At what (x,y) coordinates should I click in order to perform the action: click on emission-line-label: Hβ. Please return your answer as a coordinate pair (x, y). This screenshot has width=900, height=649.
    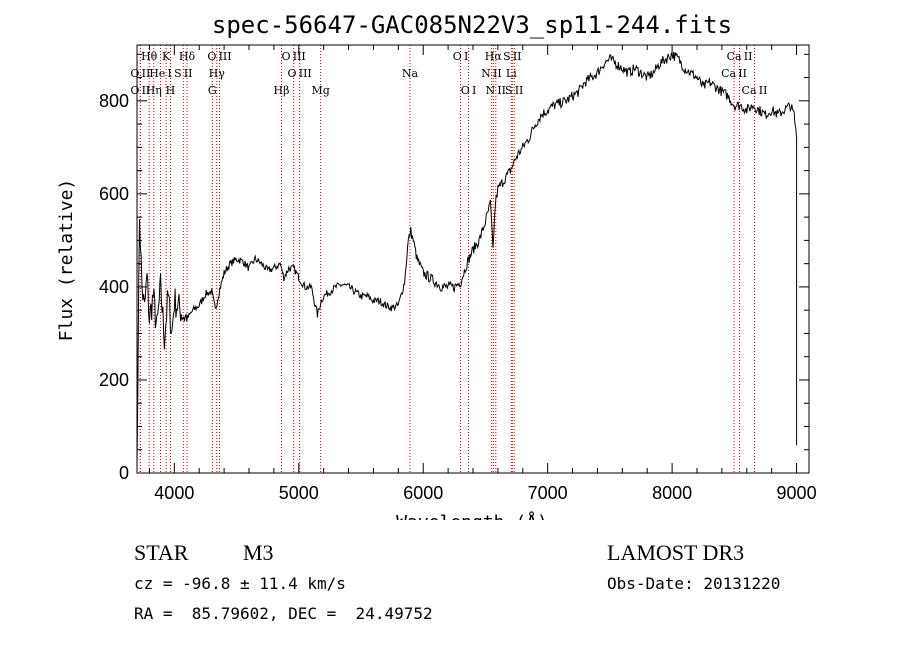
    Looking at the image, I should click on (282, 90).